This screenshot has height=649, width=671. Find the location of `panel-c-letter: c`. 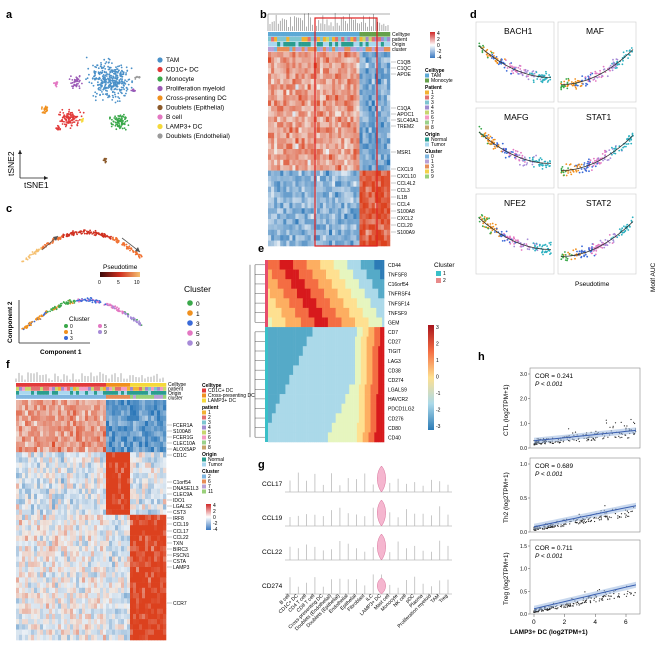

panel-c-letter: c is located at coordinates (9, 209).